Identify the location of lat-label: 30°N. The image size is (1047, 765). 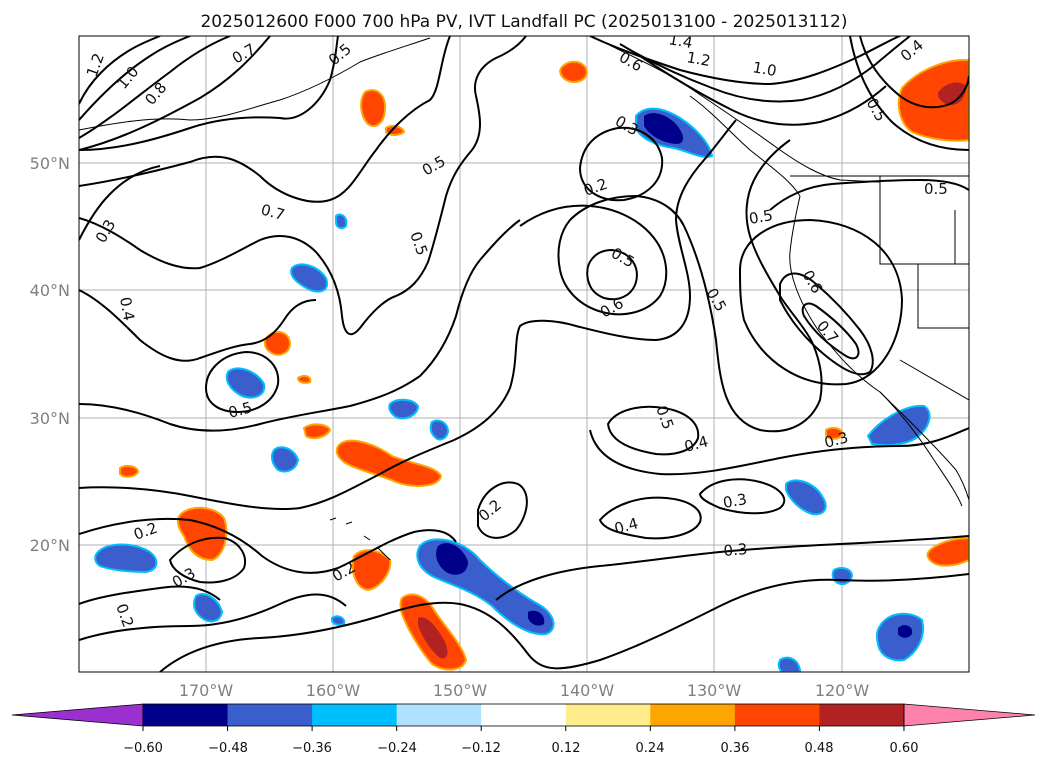
(50, 418).